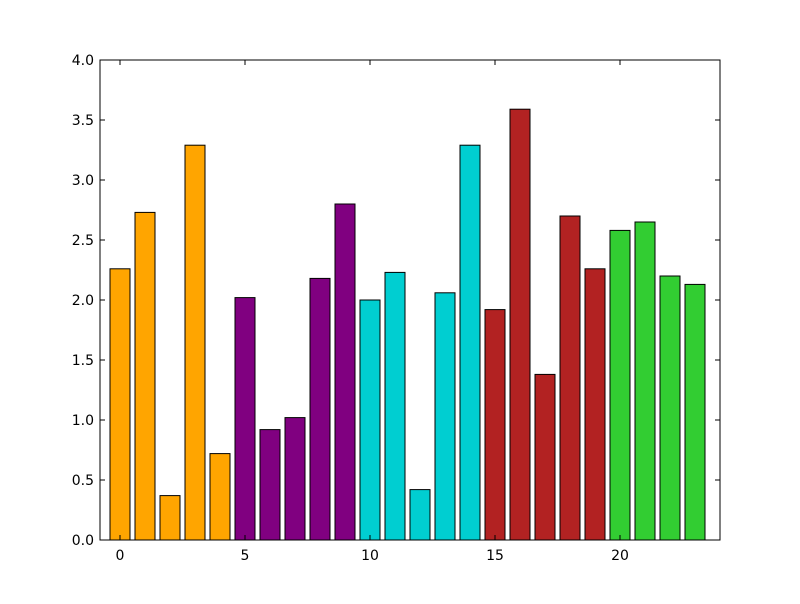 This screenshot has width=800, height=604. Describe the element at coordinates (83, 541) in the screenshot. I see `y-tick-label: 0.0` at that location.